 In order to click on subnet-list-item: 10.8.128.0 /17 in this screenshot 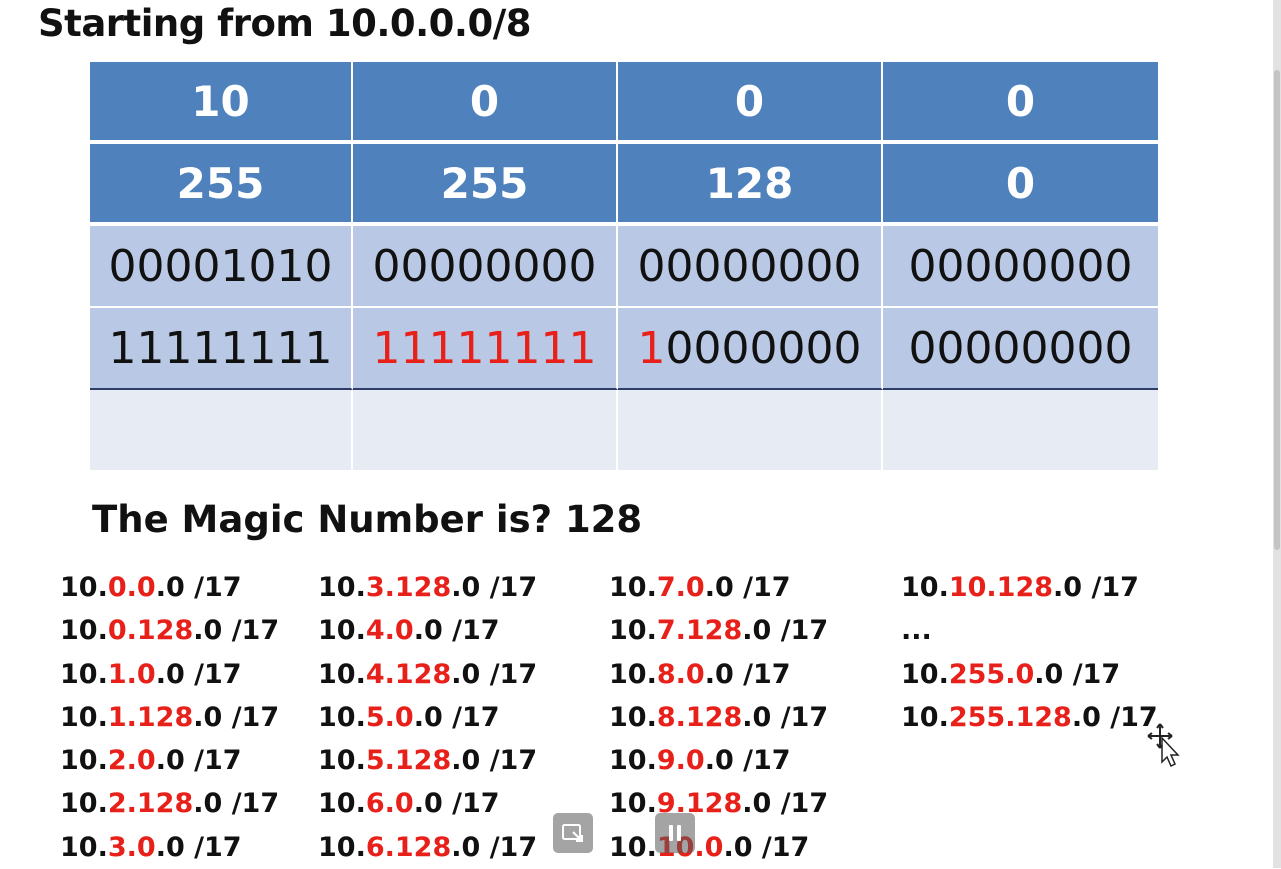, I will do `click(718, 717)`.